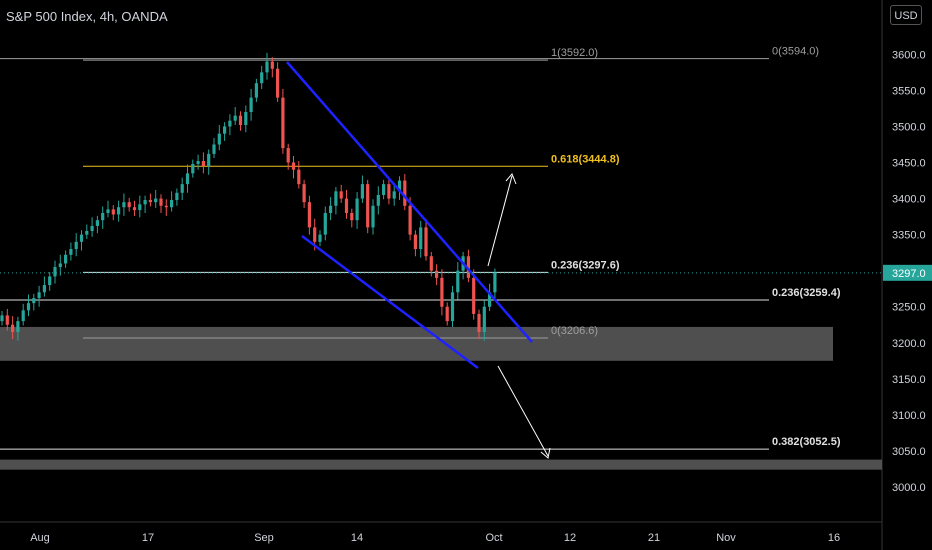 Image resolution: width=932 pixels, height=550 pixels. What do you see at coordinates (585, 159) in the screenshot?
I see `fib-label: 0.618(3444.8)` at bounding box center [585, 159].